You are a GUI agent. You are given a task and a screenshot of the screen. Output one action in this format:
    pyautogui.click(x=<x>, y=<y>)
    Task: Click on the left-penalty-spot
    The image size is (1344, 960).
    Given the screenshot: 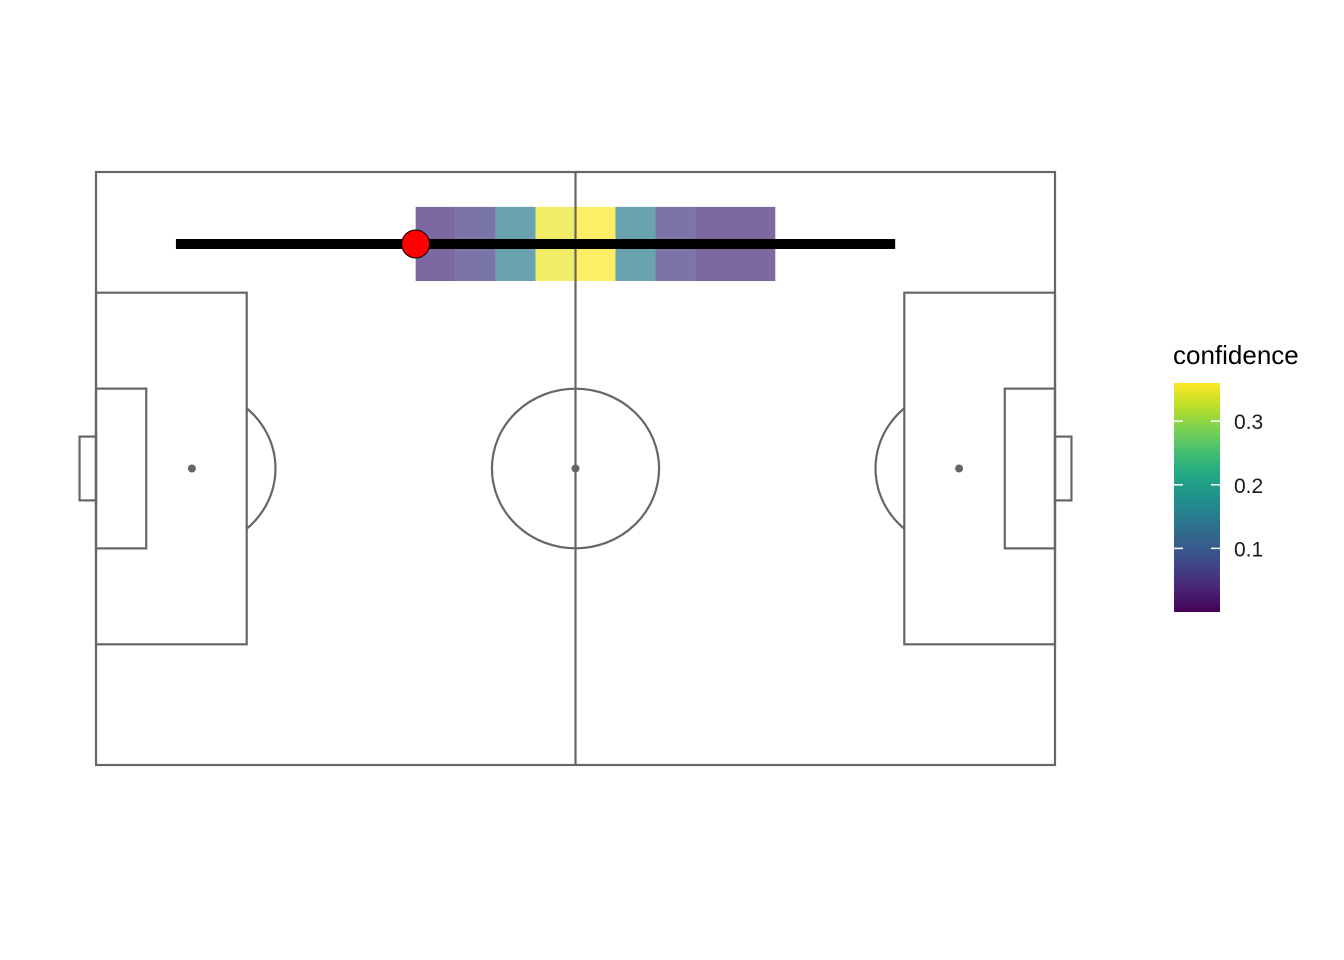 What is the action you would take?
    pyautogui.click(x=191, y=468)
    